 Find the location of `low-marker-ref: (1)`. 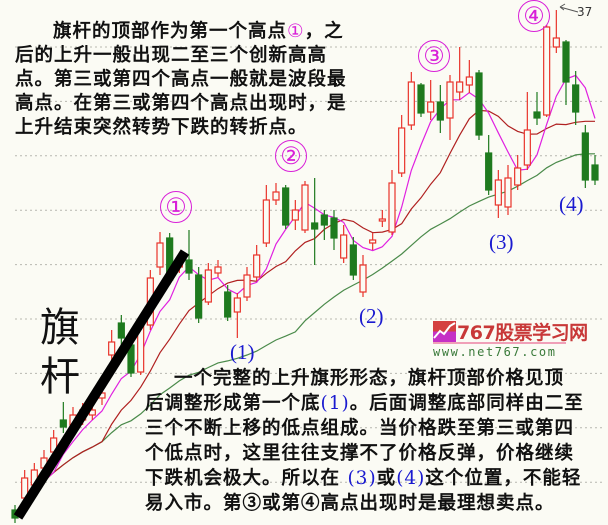

low-marker-ref: (1) is located at coordinates (335, 403).